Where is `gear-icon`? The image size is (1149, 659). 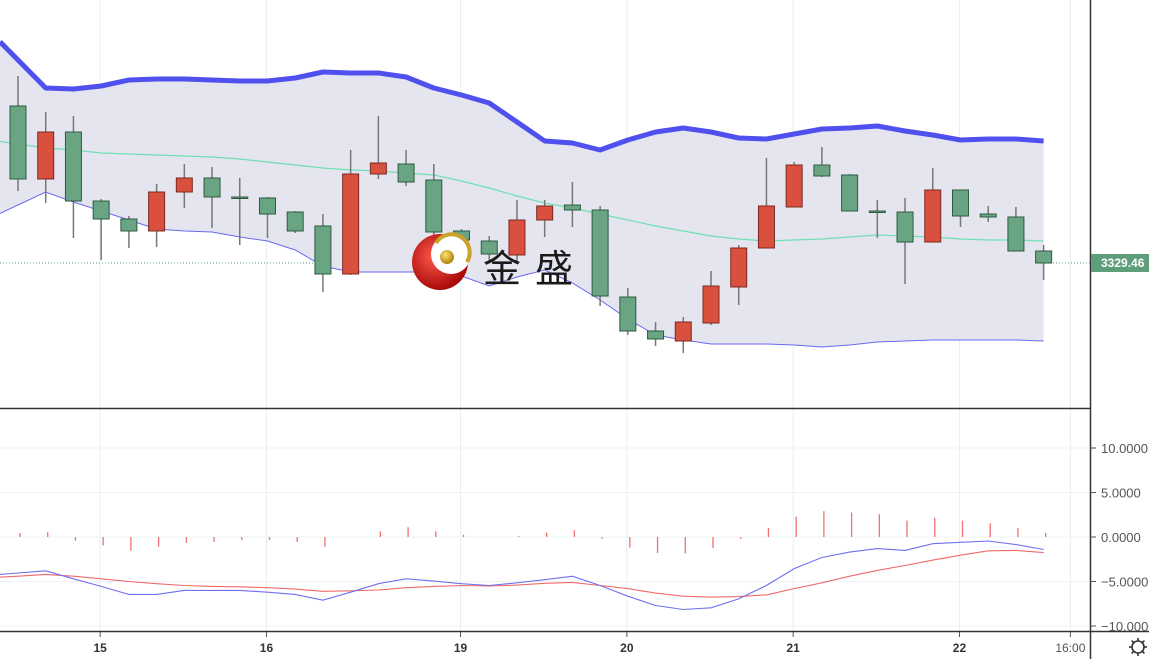 gear-icon is located at coordinates (1138, 647).